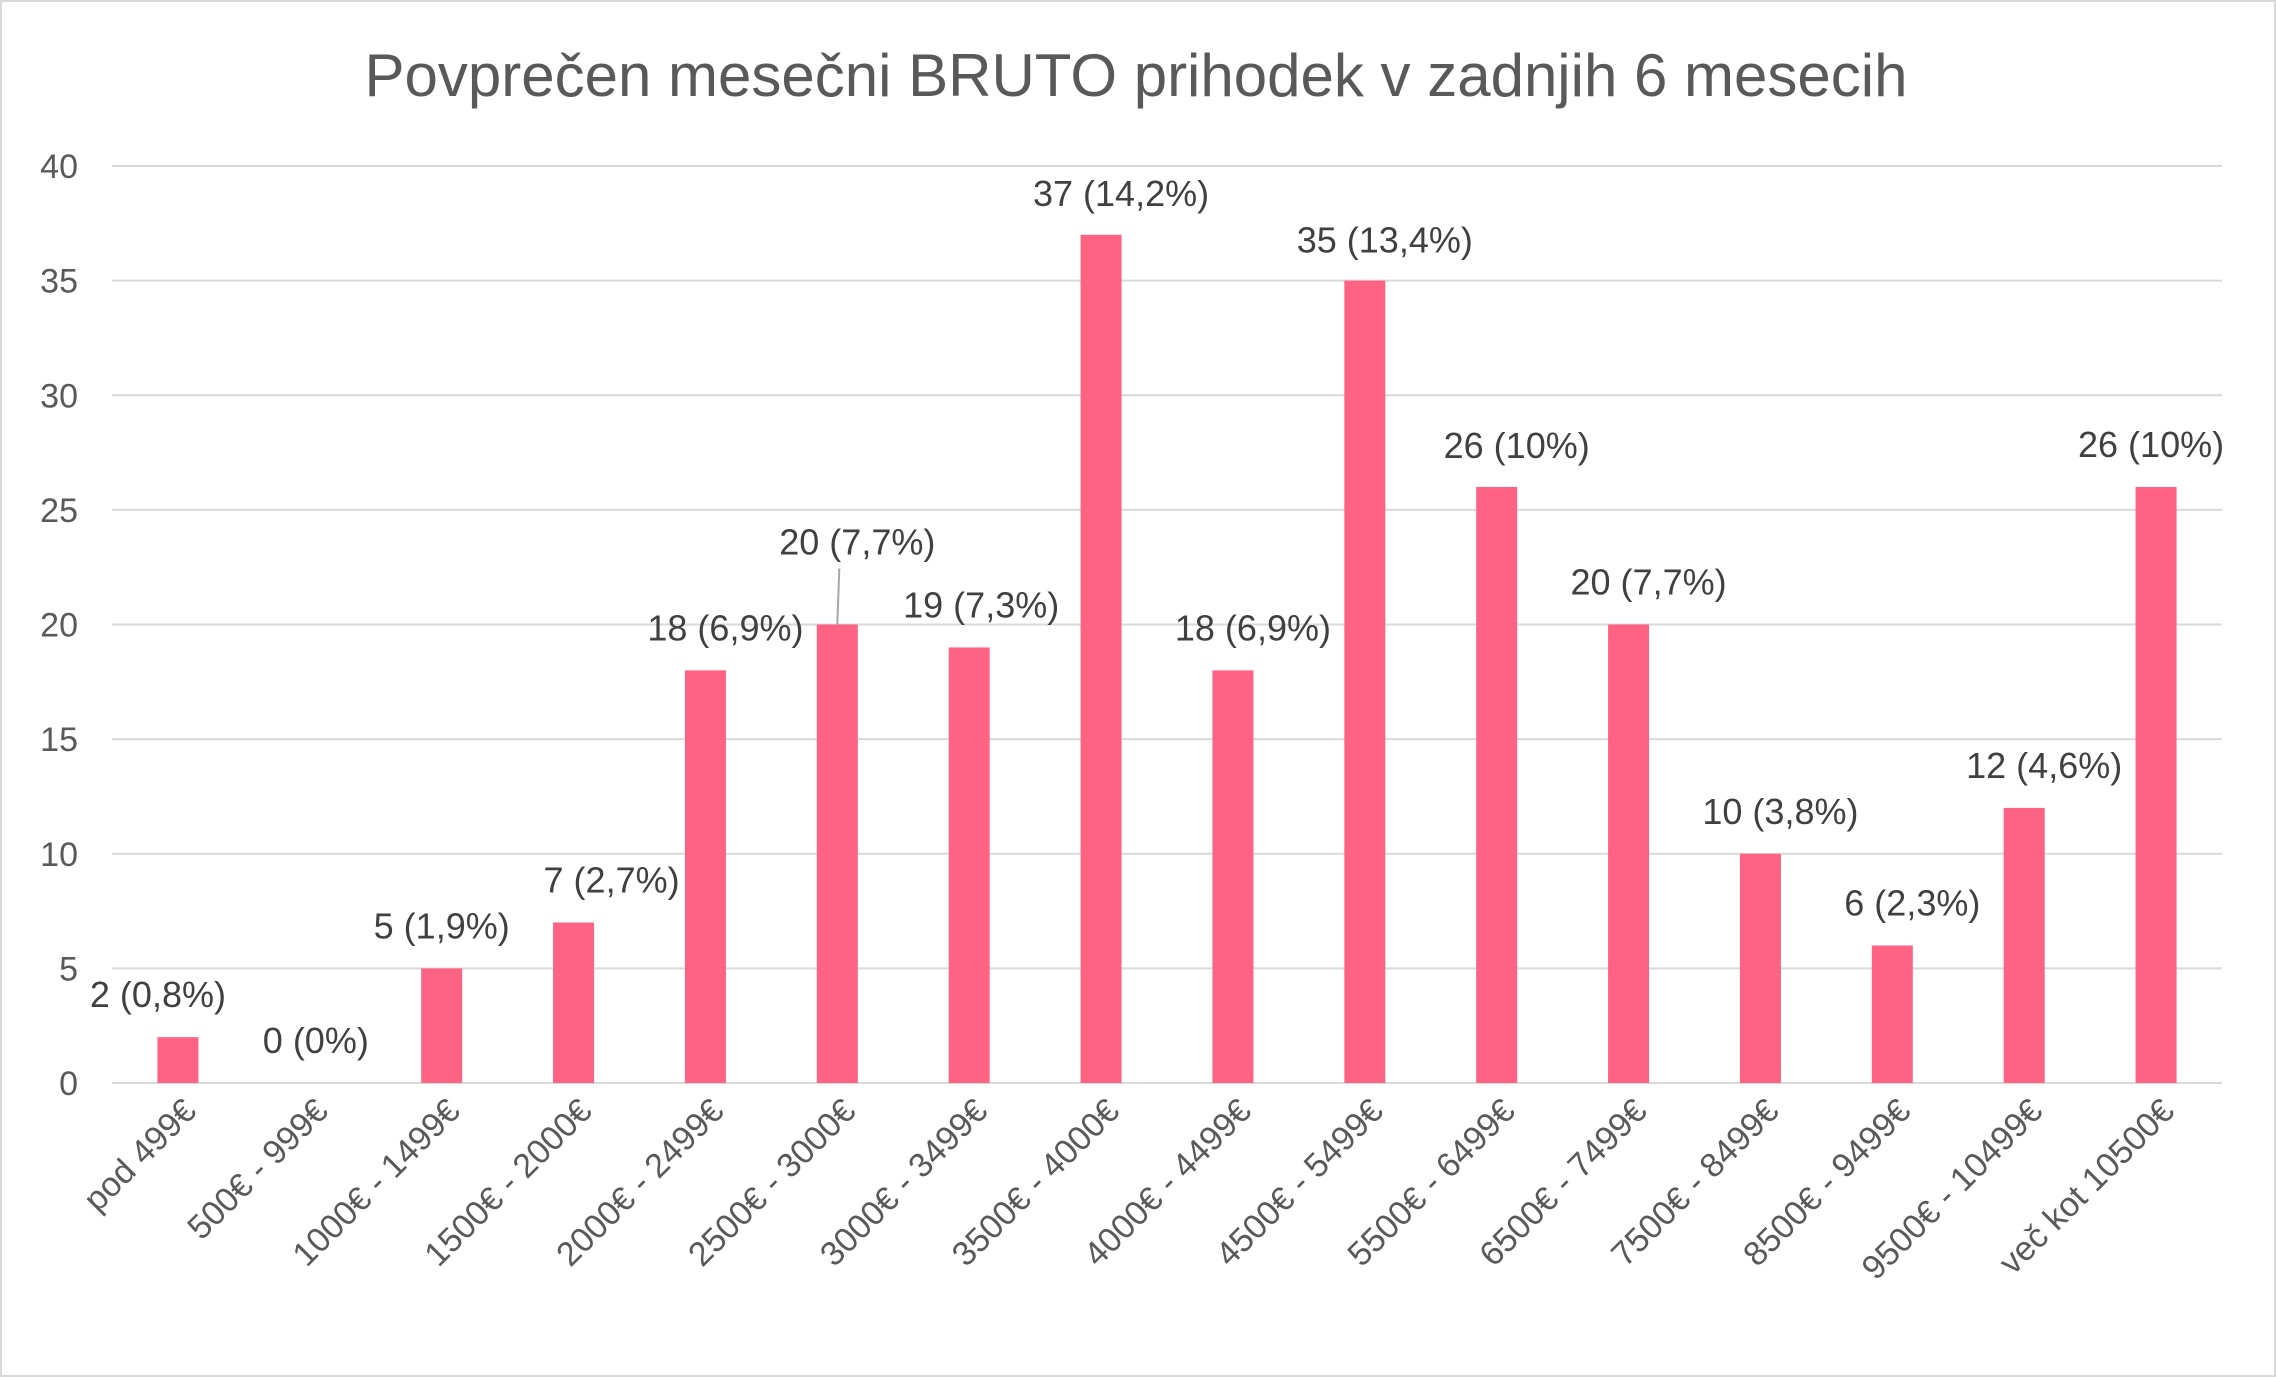  Describe the element at coordinates (59, 511) in the screenshot. I see `y-tick-label: 25` at that location.